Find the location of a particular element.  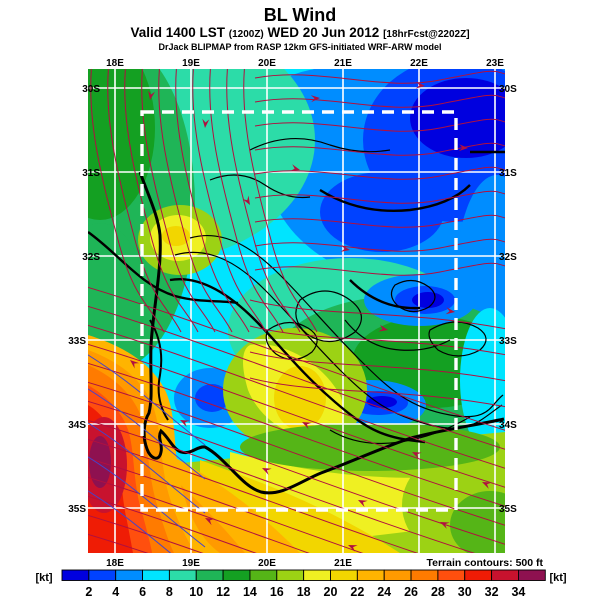

colorbar-tick-label: 26 is located at coordinates (411, 592).